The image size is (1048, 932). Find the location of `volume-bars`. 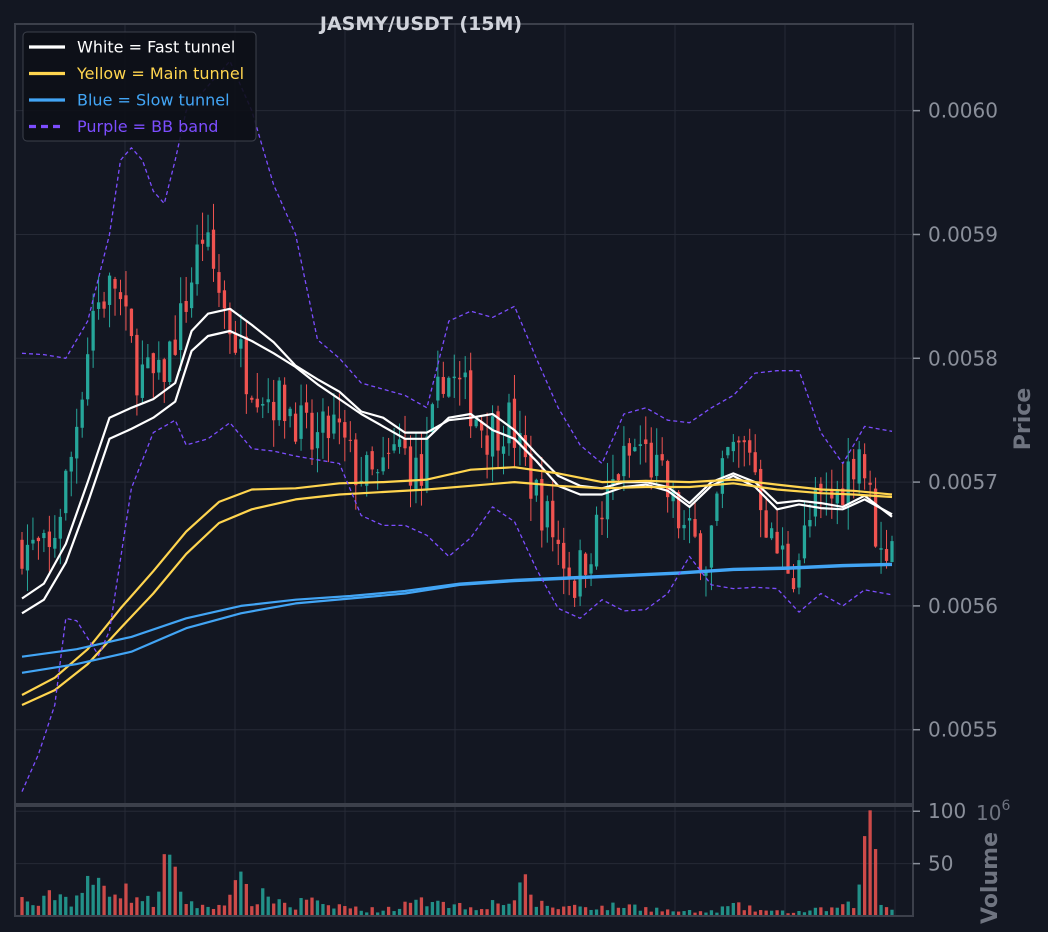

volume-bars is located at coordinates (457, 863).